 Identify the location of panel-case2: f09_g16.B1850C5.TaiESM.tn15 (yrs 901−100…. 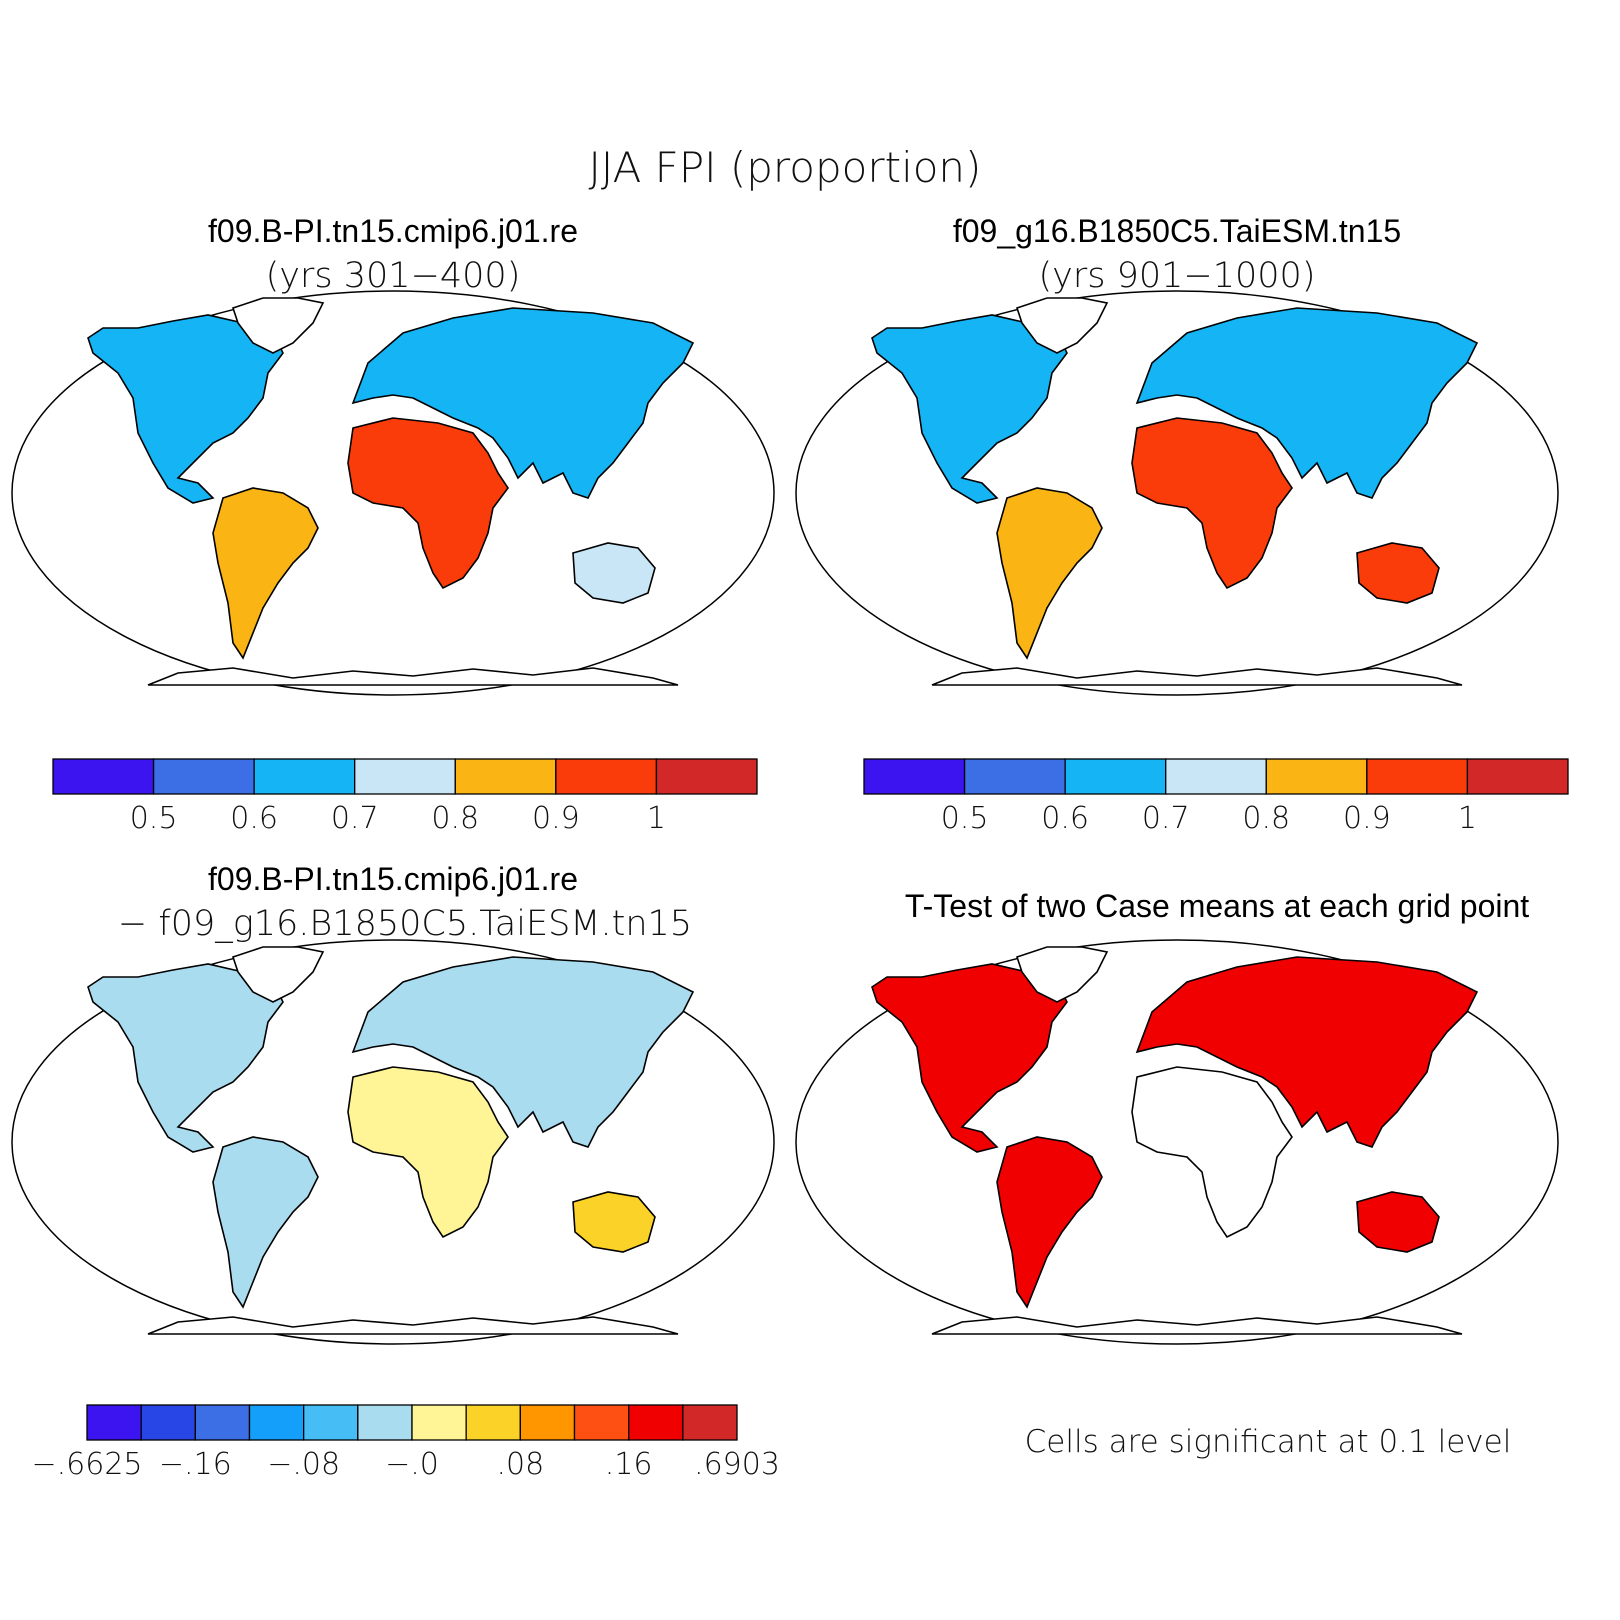
(1177, 454).